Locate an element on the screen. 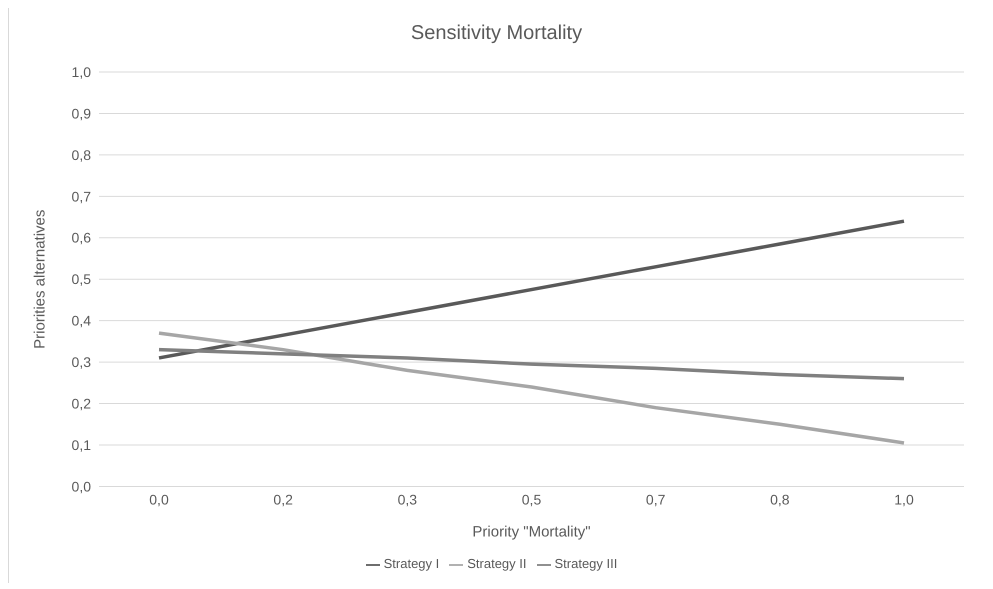 This screenshot has width=993, height=589. y-tick-label: 0,1 is located at coordinates (82, 444).